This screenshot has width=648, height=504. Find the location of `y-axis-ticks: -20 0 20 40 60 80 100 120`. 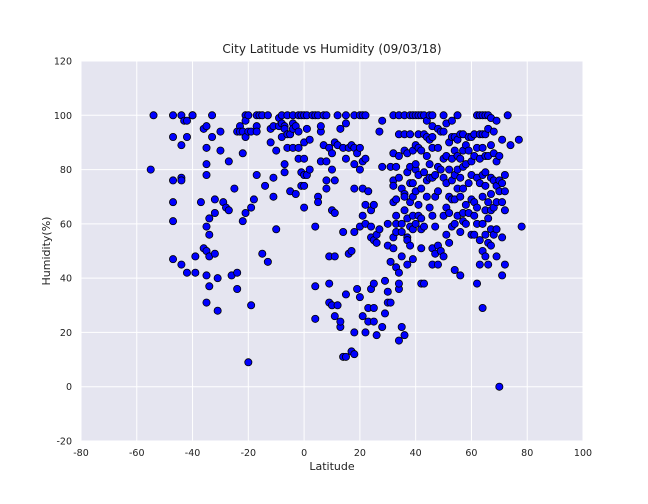

y-axis-ticks: -20 0 20 40 60 80 100 120 is located at coordinates (63, 252).